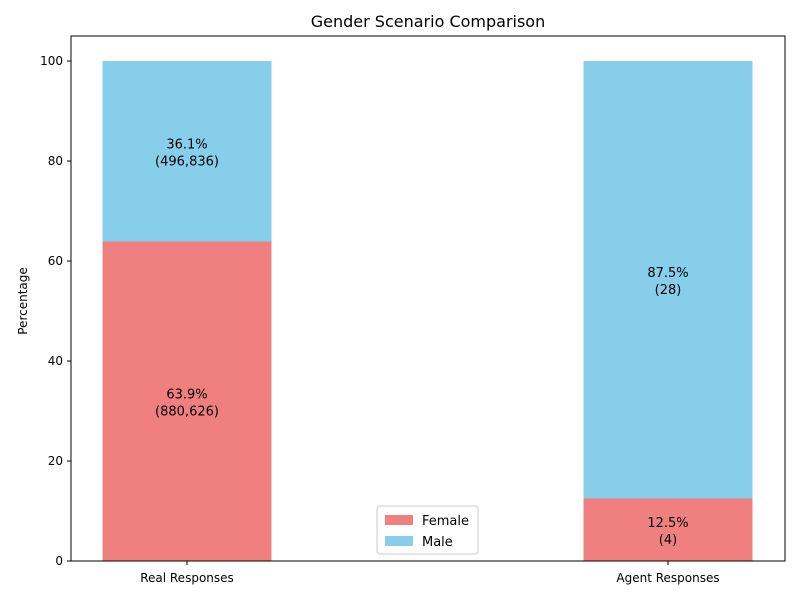 This screenshot has width=800, height=600. Describe the element at coordinates (428, 21) in the screenshot. I see `chart-title: Gender Scenario Comparison` at that location.